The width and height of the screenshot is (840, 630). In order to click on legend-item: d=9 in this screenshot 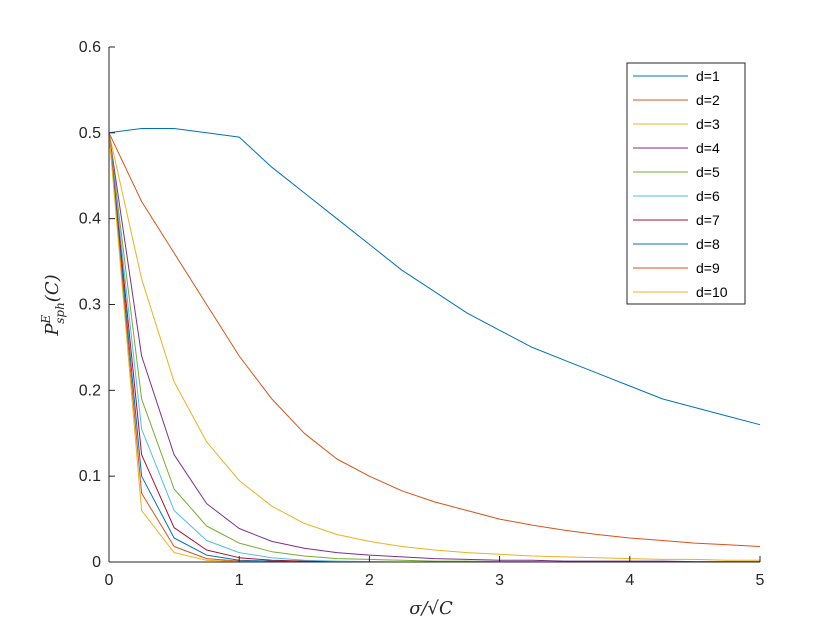, I will do `click(676, 268)`.